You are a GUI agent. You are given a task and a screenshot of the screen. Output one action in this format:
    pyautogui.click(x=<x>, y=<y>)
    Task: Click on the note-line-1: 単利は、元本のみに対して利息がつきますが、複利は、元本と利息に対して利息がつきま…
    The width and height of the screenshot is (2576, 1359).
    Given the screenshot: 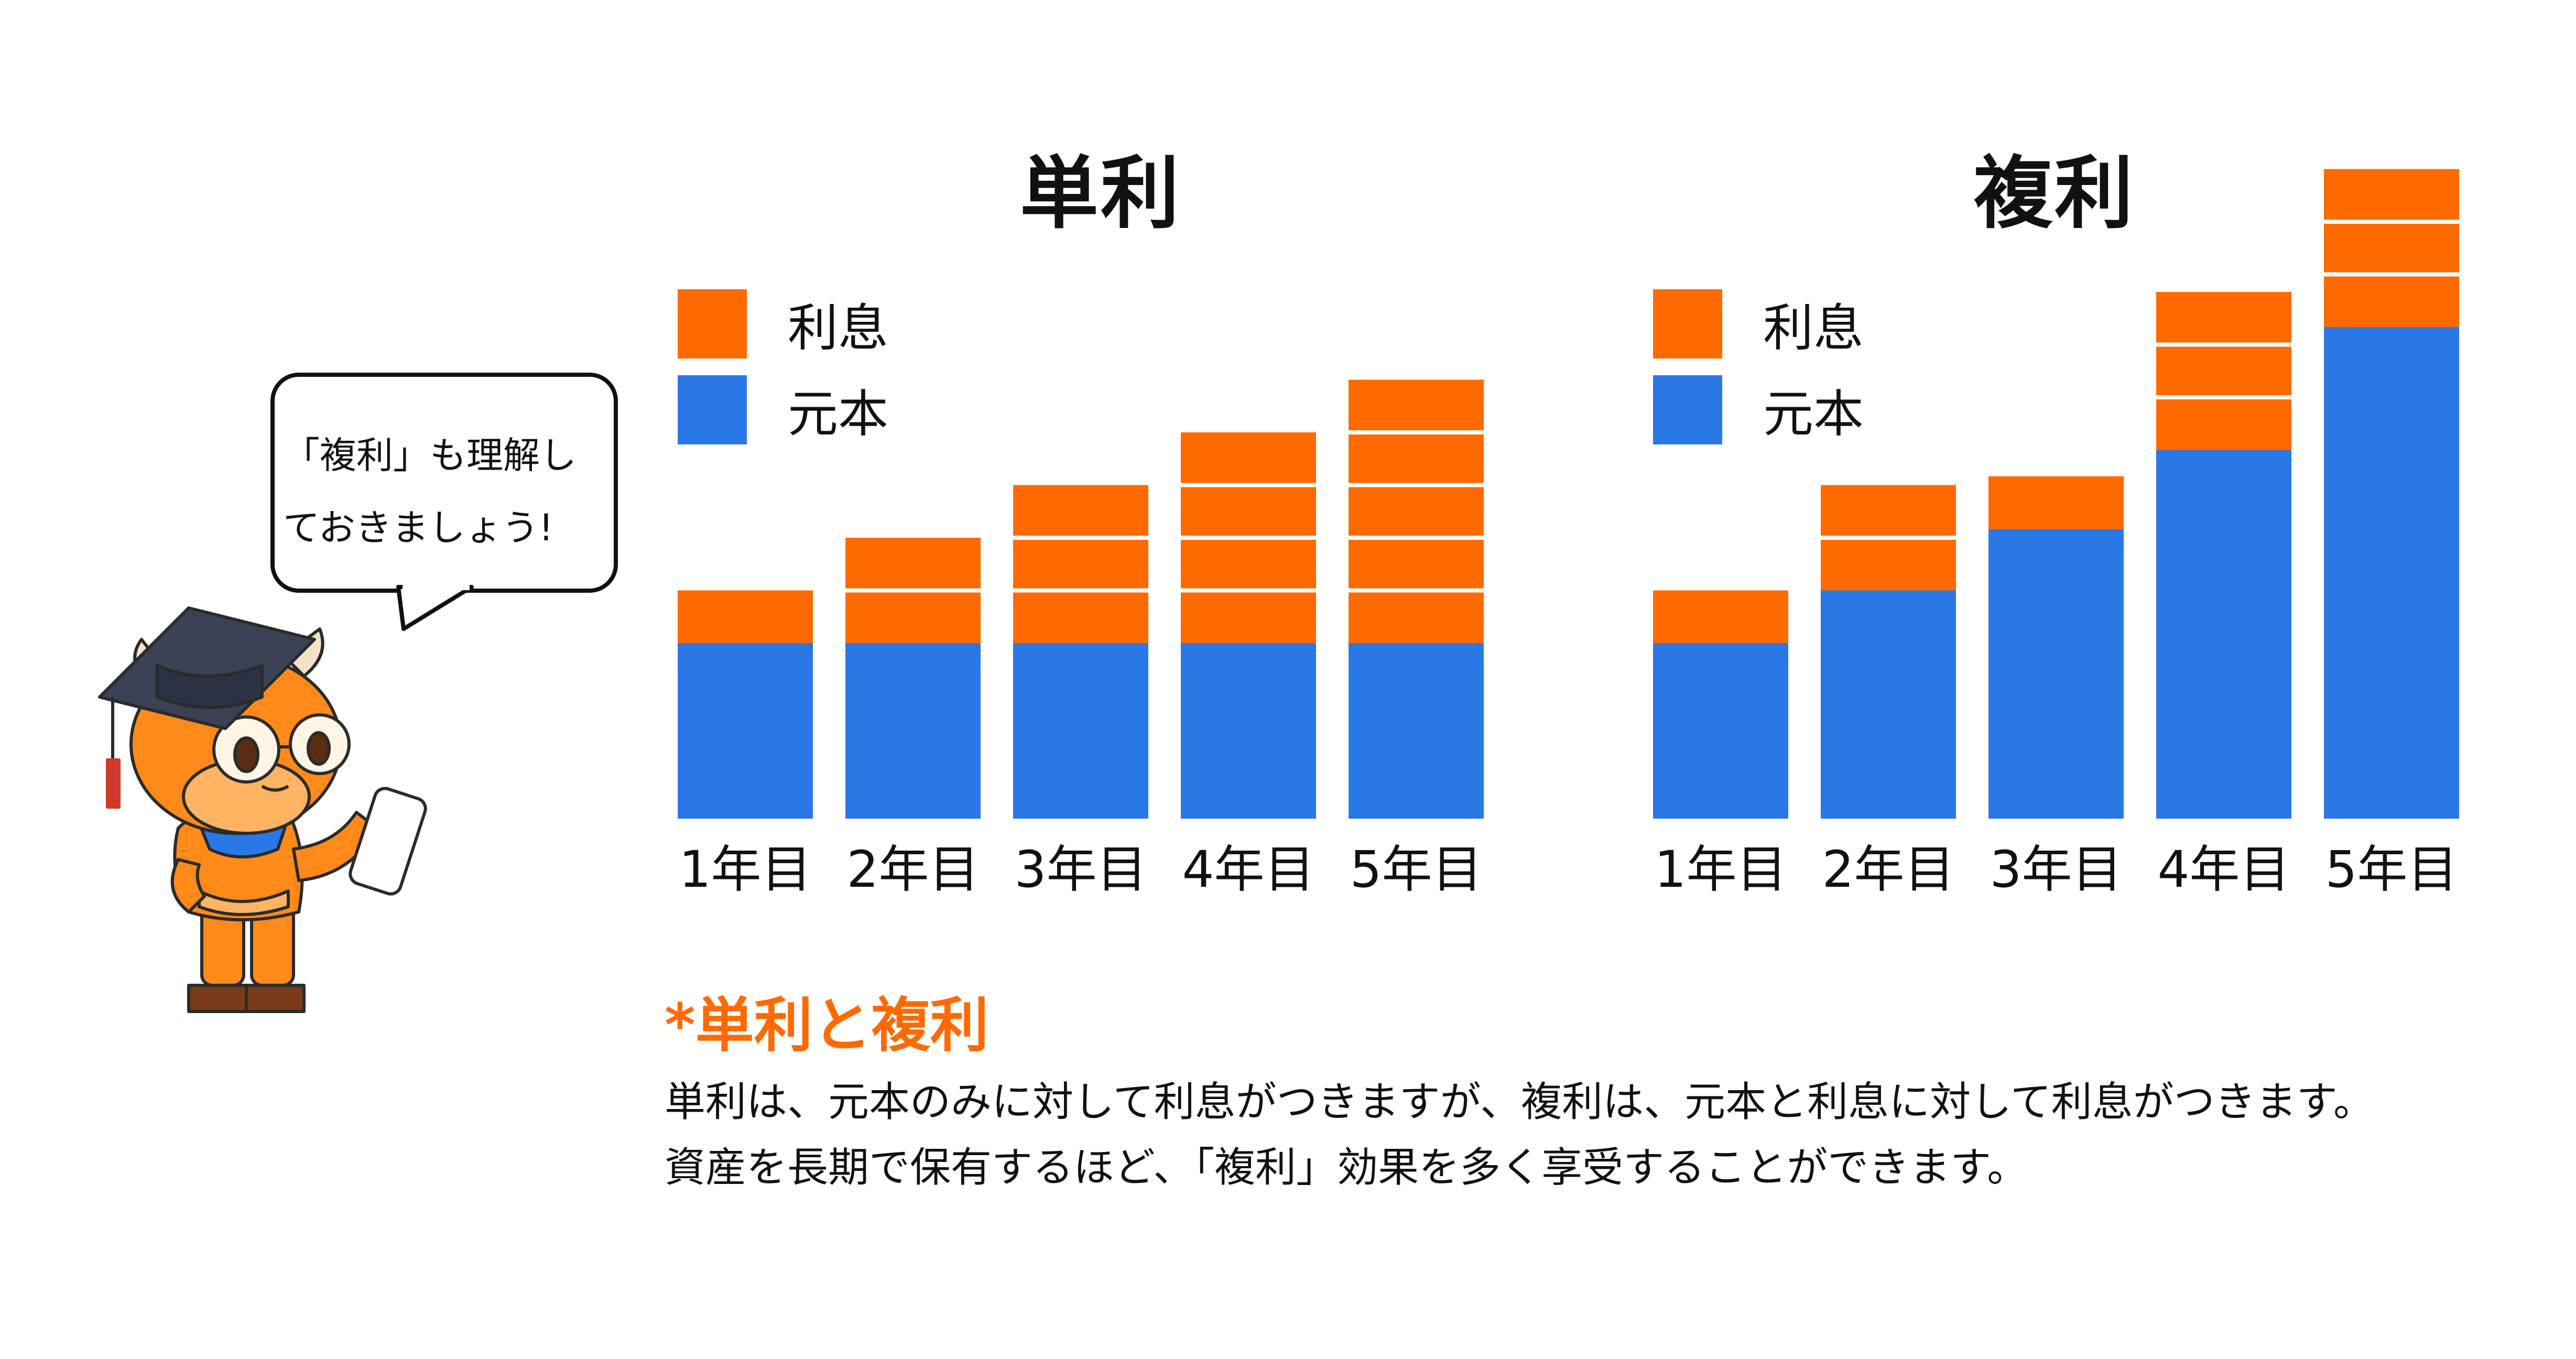 What is the action you would take?
    pyautogui.click(x=1519, y=1102)
    